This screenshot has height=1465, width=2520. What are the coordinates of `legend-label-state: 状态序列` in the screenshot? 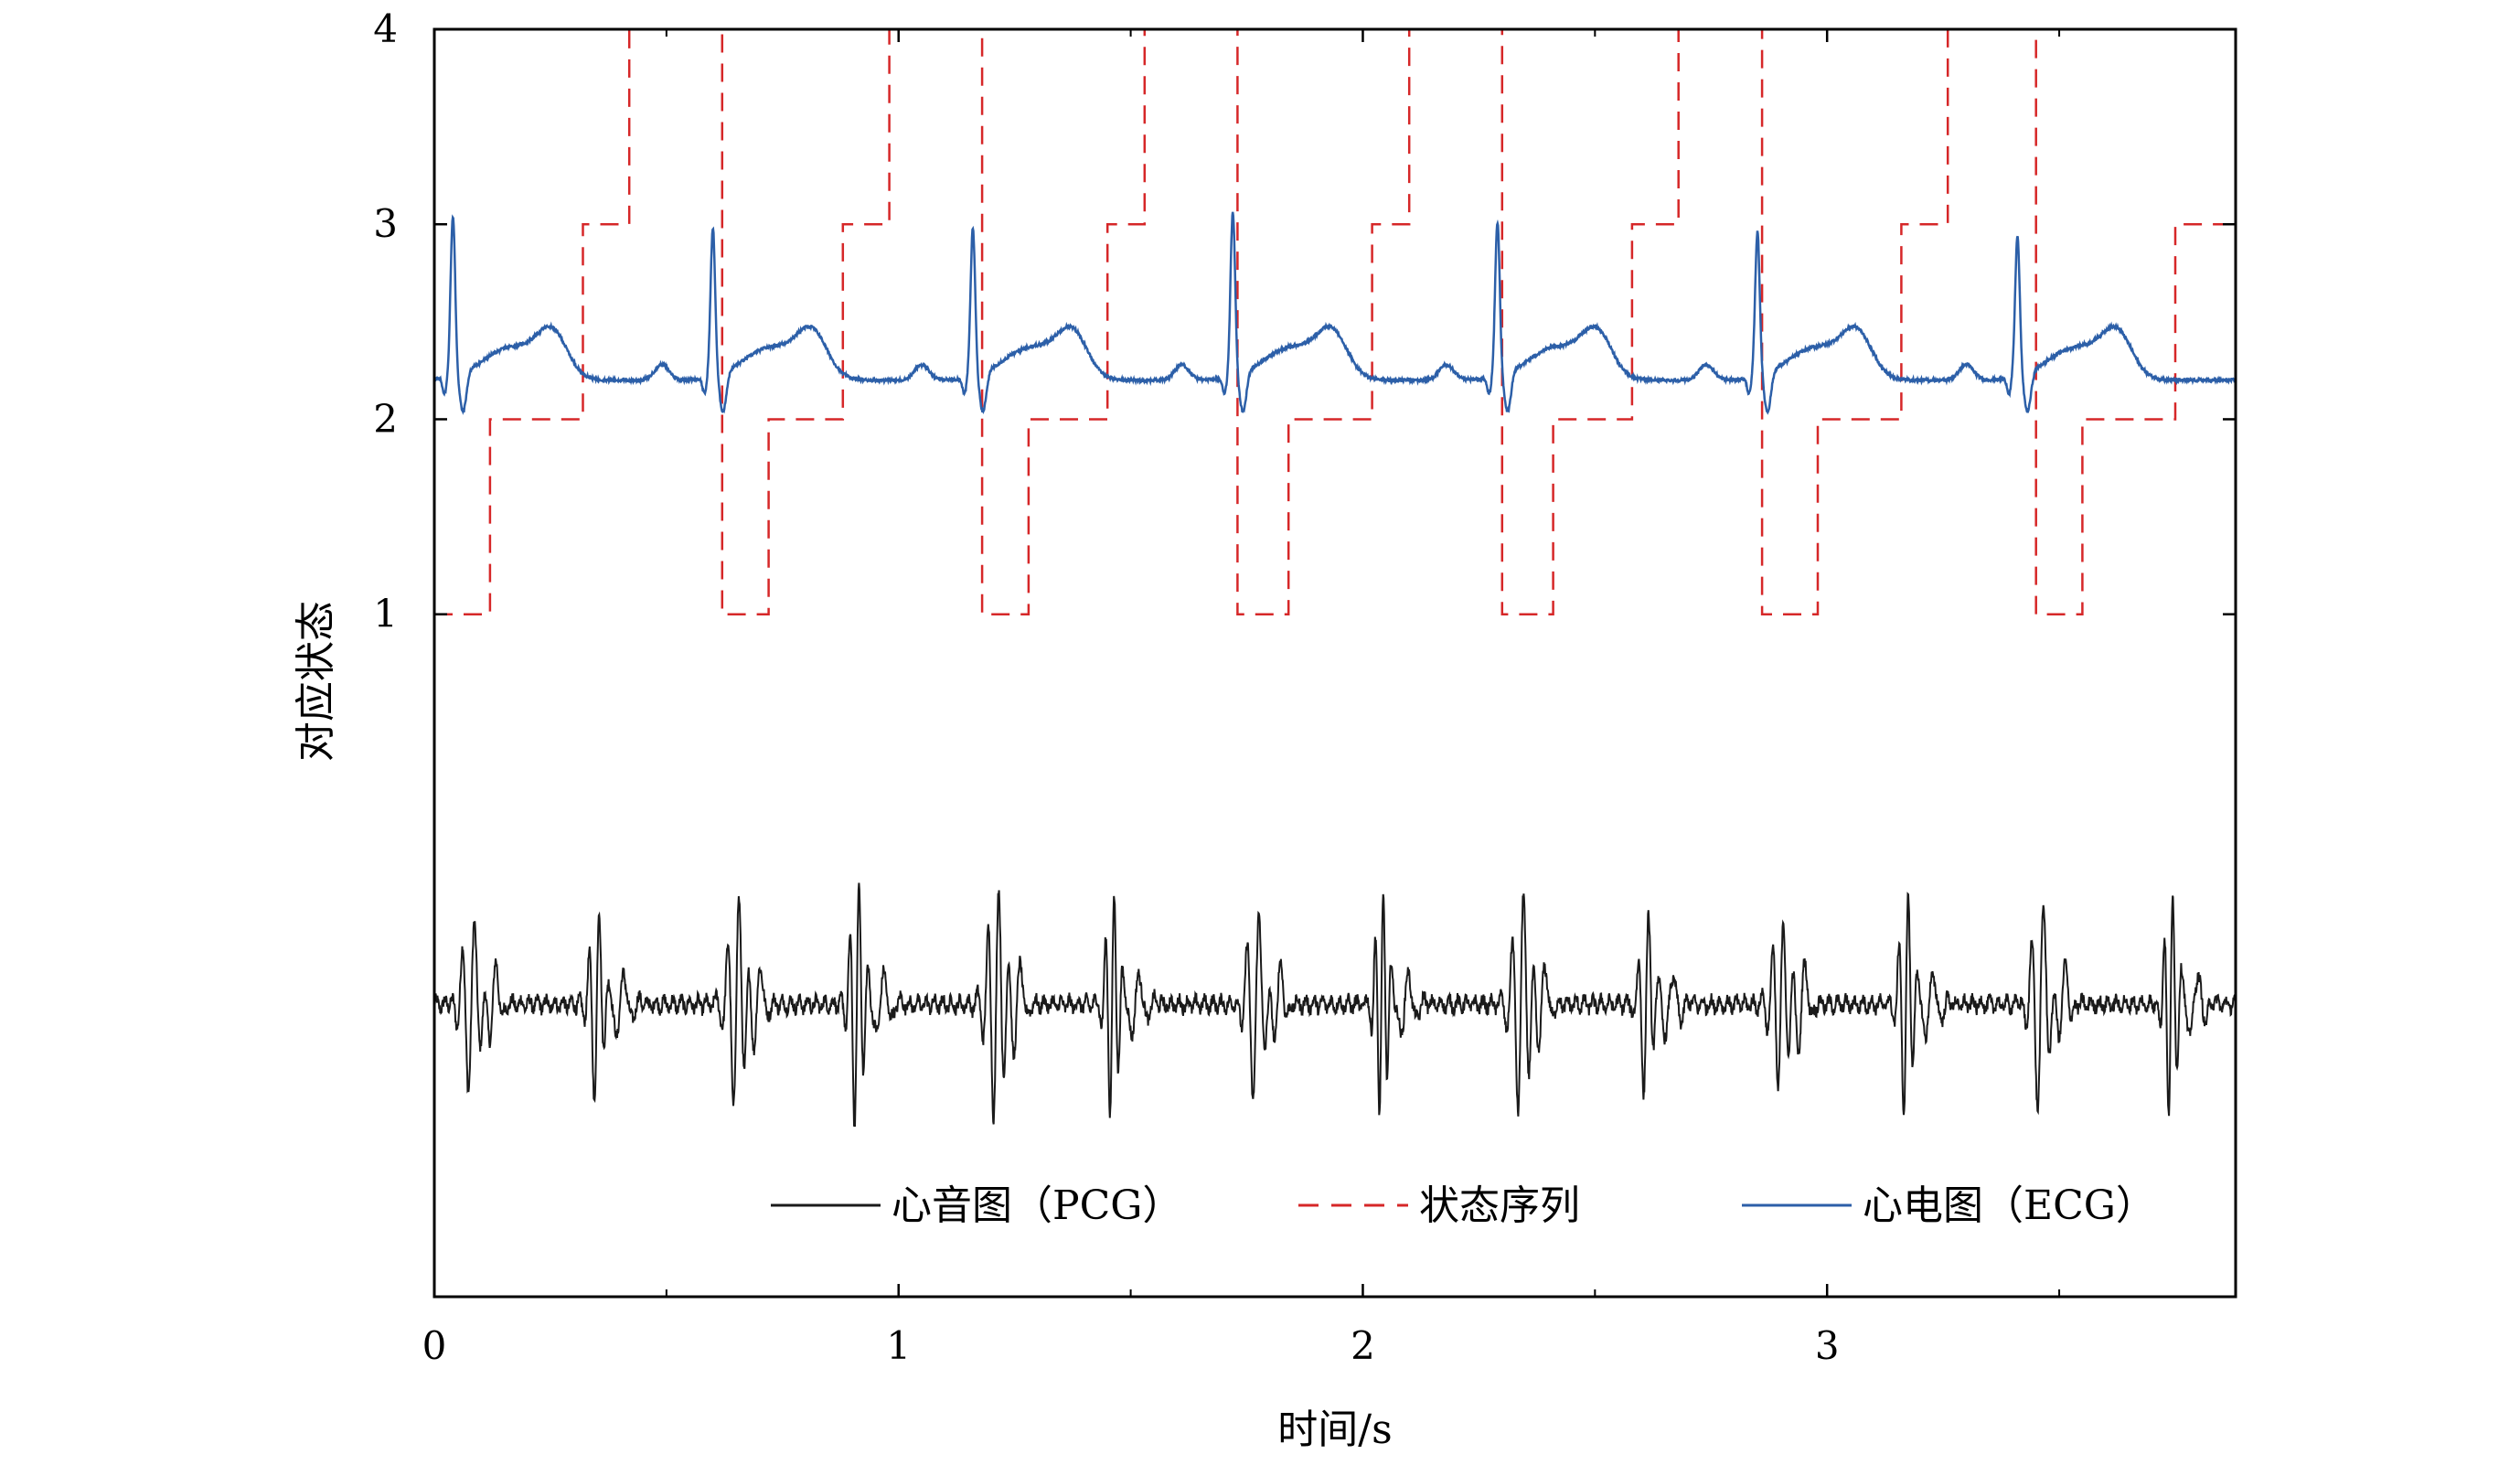 It's located at (1499, 1205).